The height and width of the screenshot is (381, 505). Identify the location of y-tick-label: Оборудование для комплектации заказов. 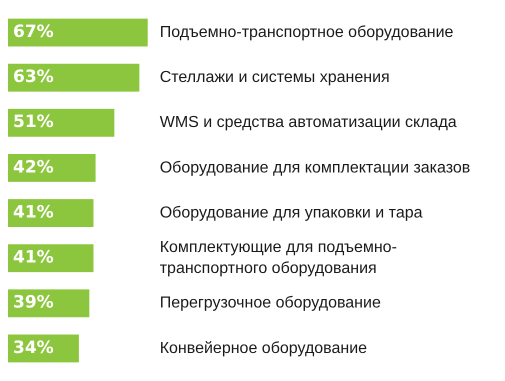
(315, 167).